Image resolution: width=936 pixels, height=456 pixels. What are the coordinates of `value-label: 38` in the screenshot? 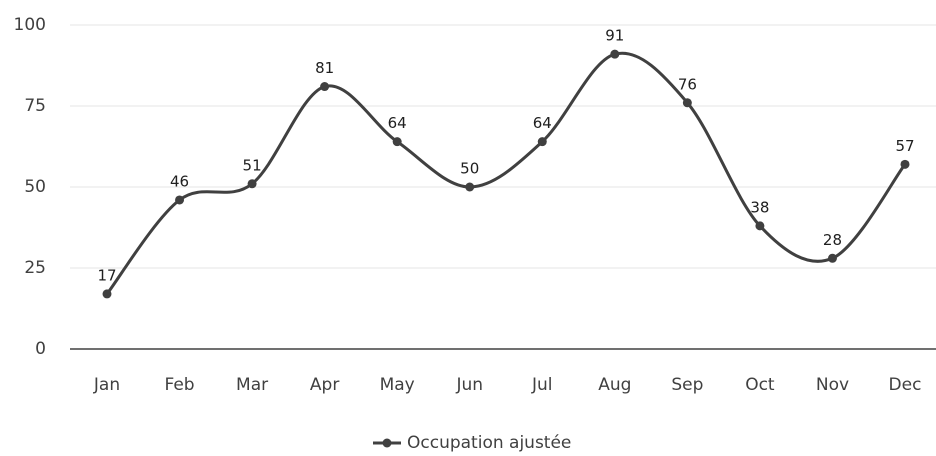 It's located at (759, 207).